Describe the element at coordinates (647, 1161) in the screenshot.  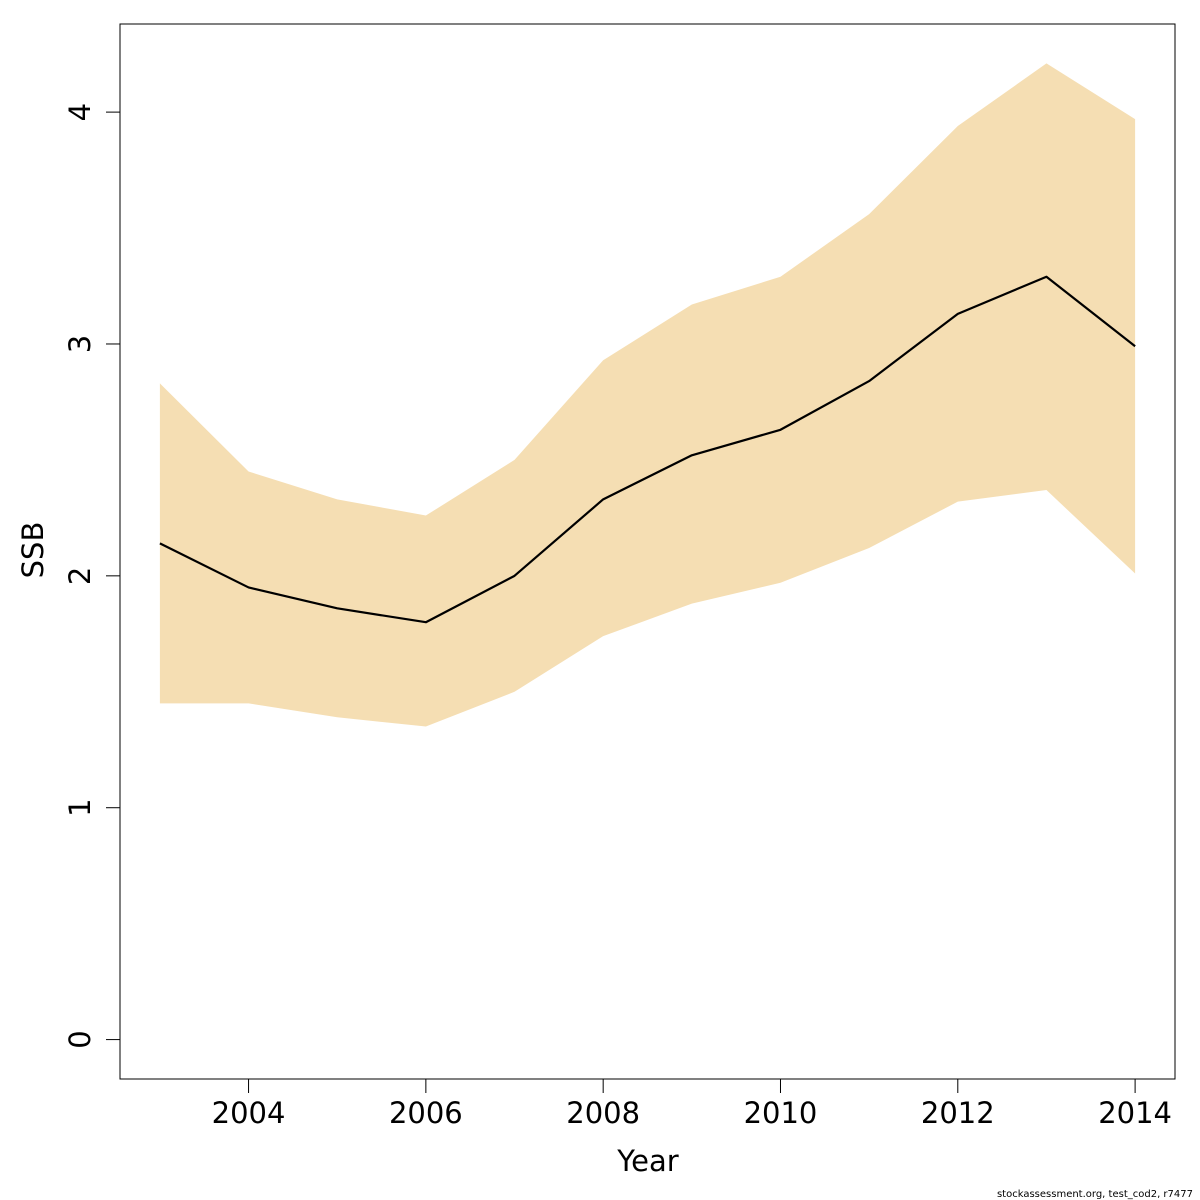
I see `x-axis-title: Year` at that location.